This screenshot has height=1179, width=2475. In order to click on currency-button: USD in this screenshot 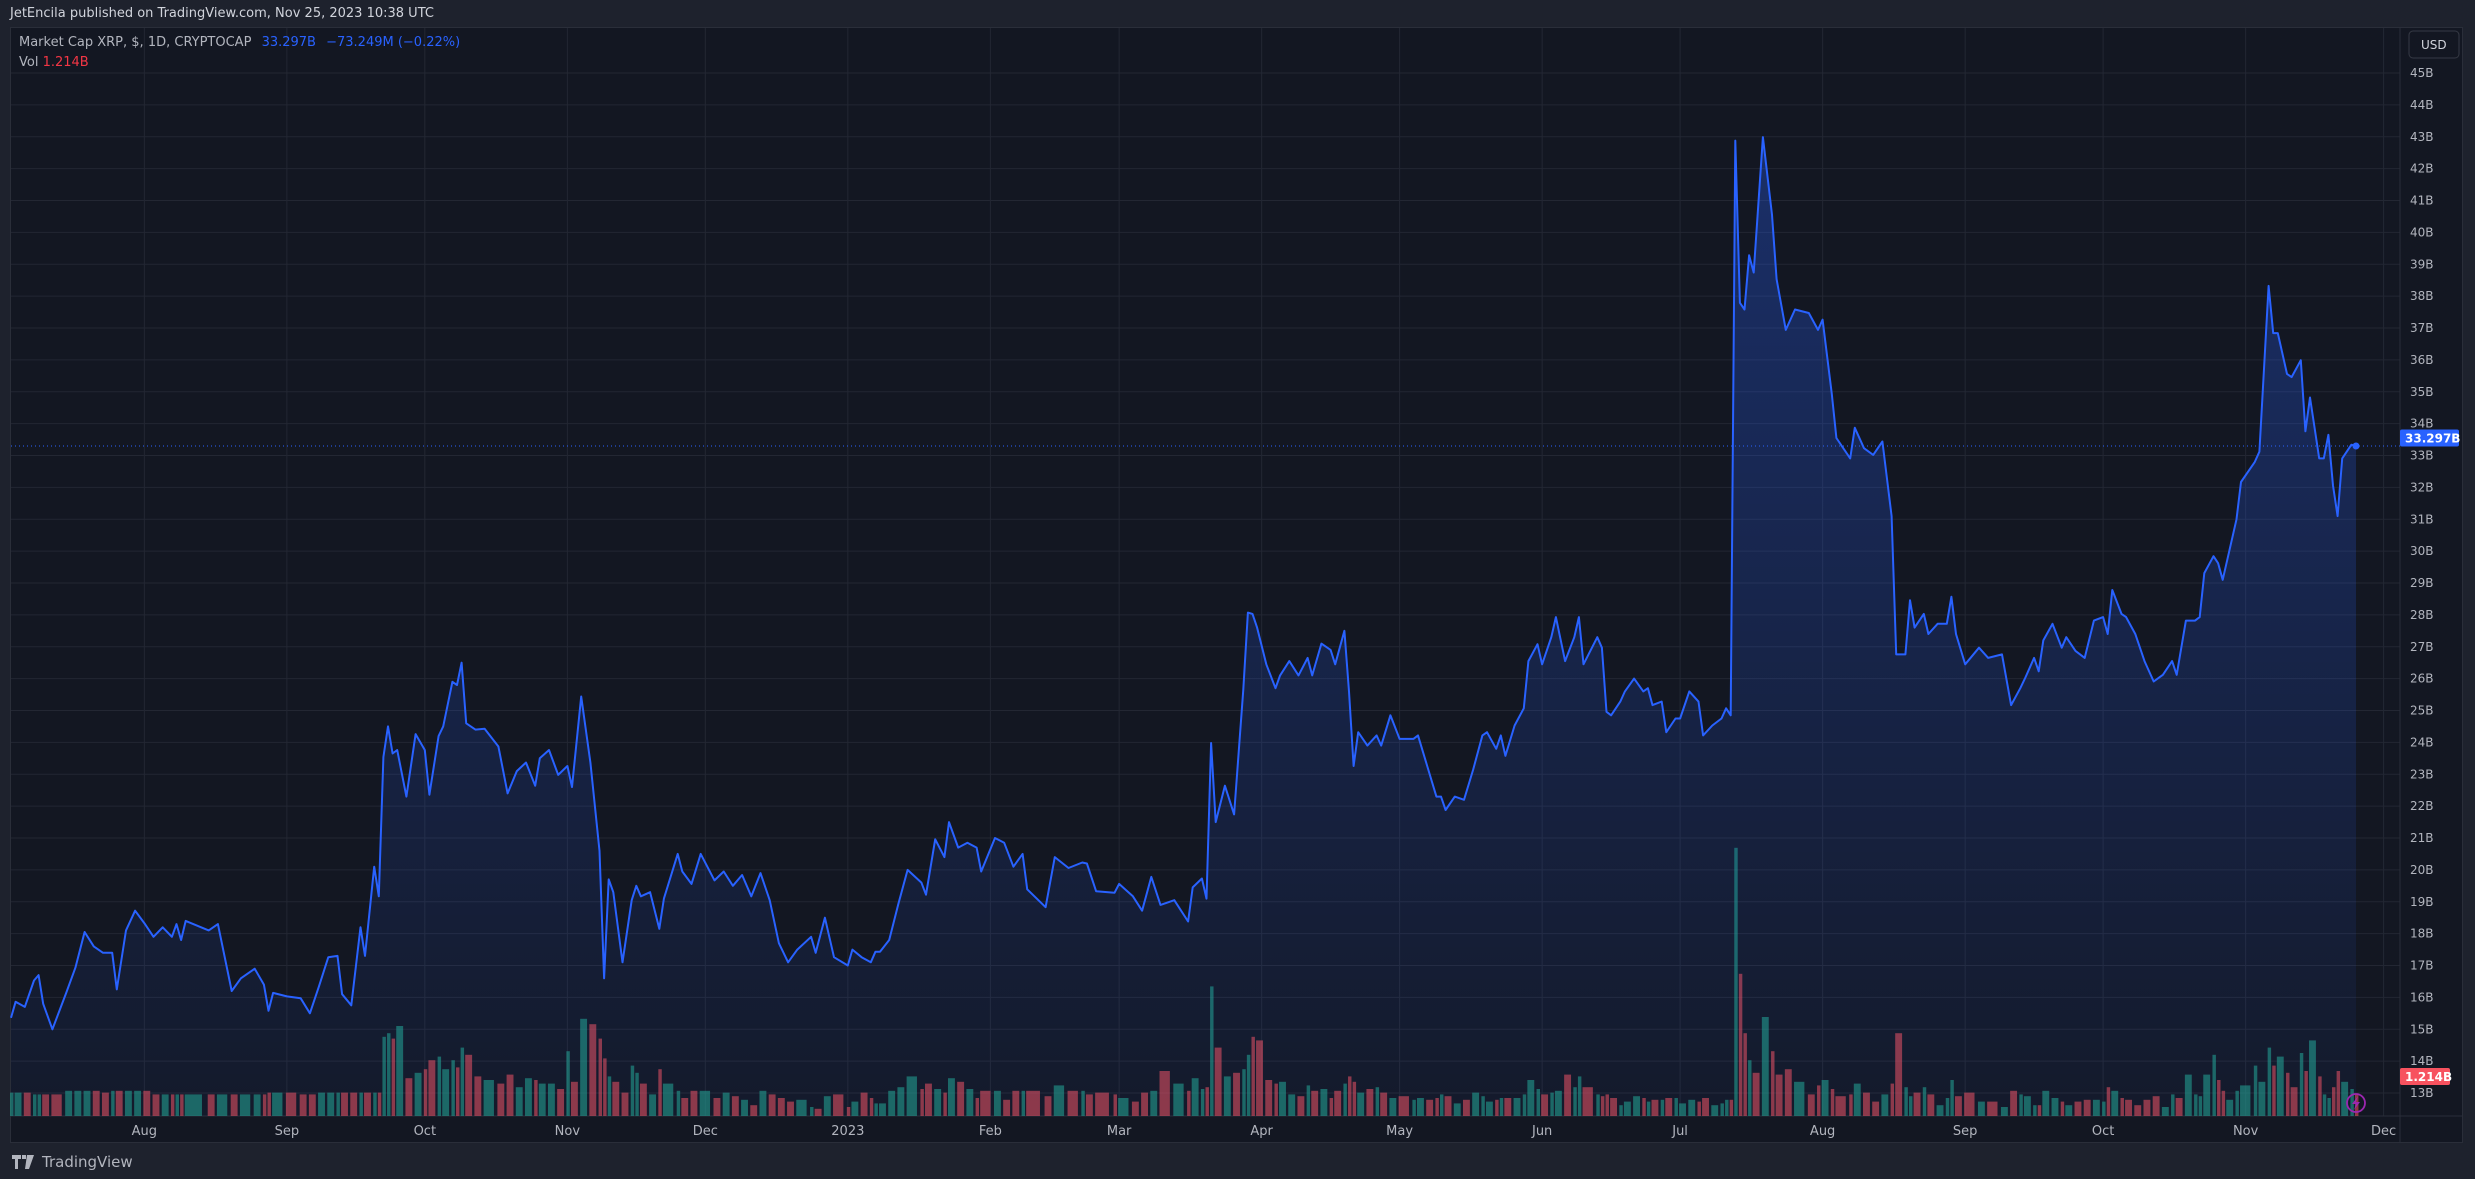, I will do `click(2434, 44)`.